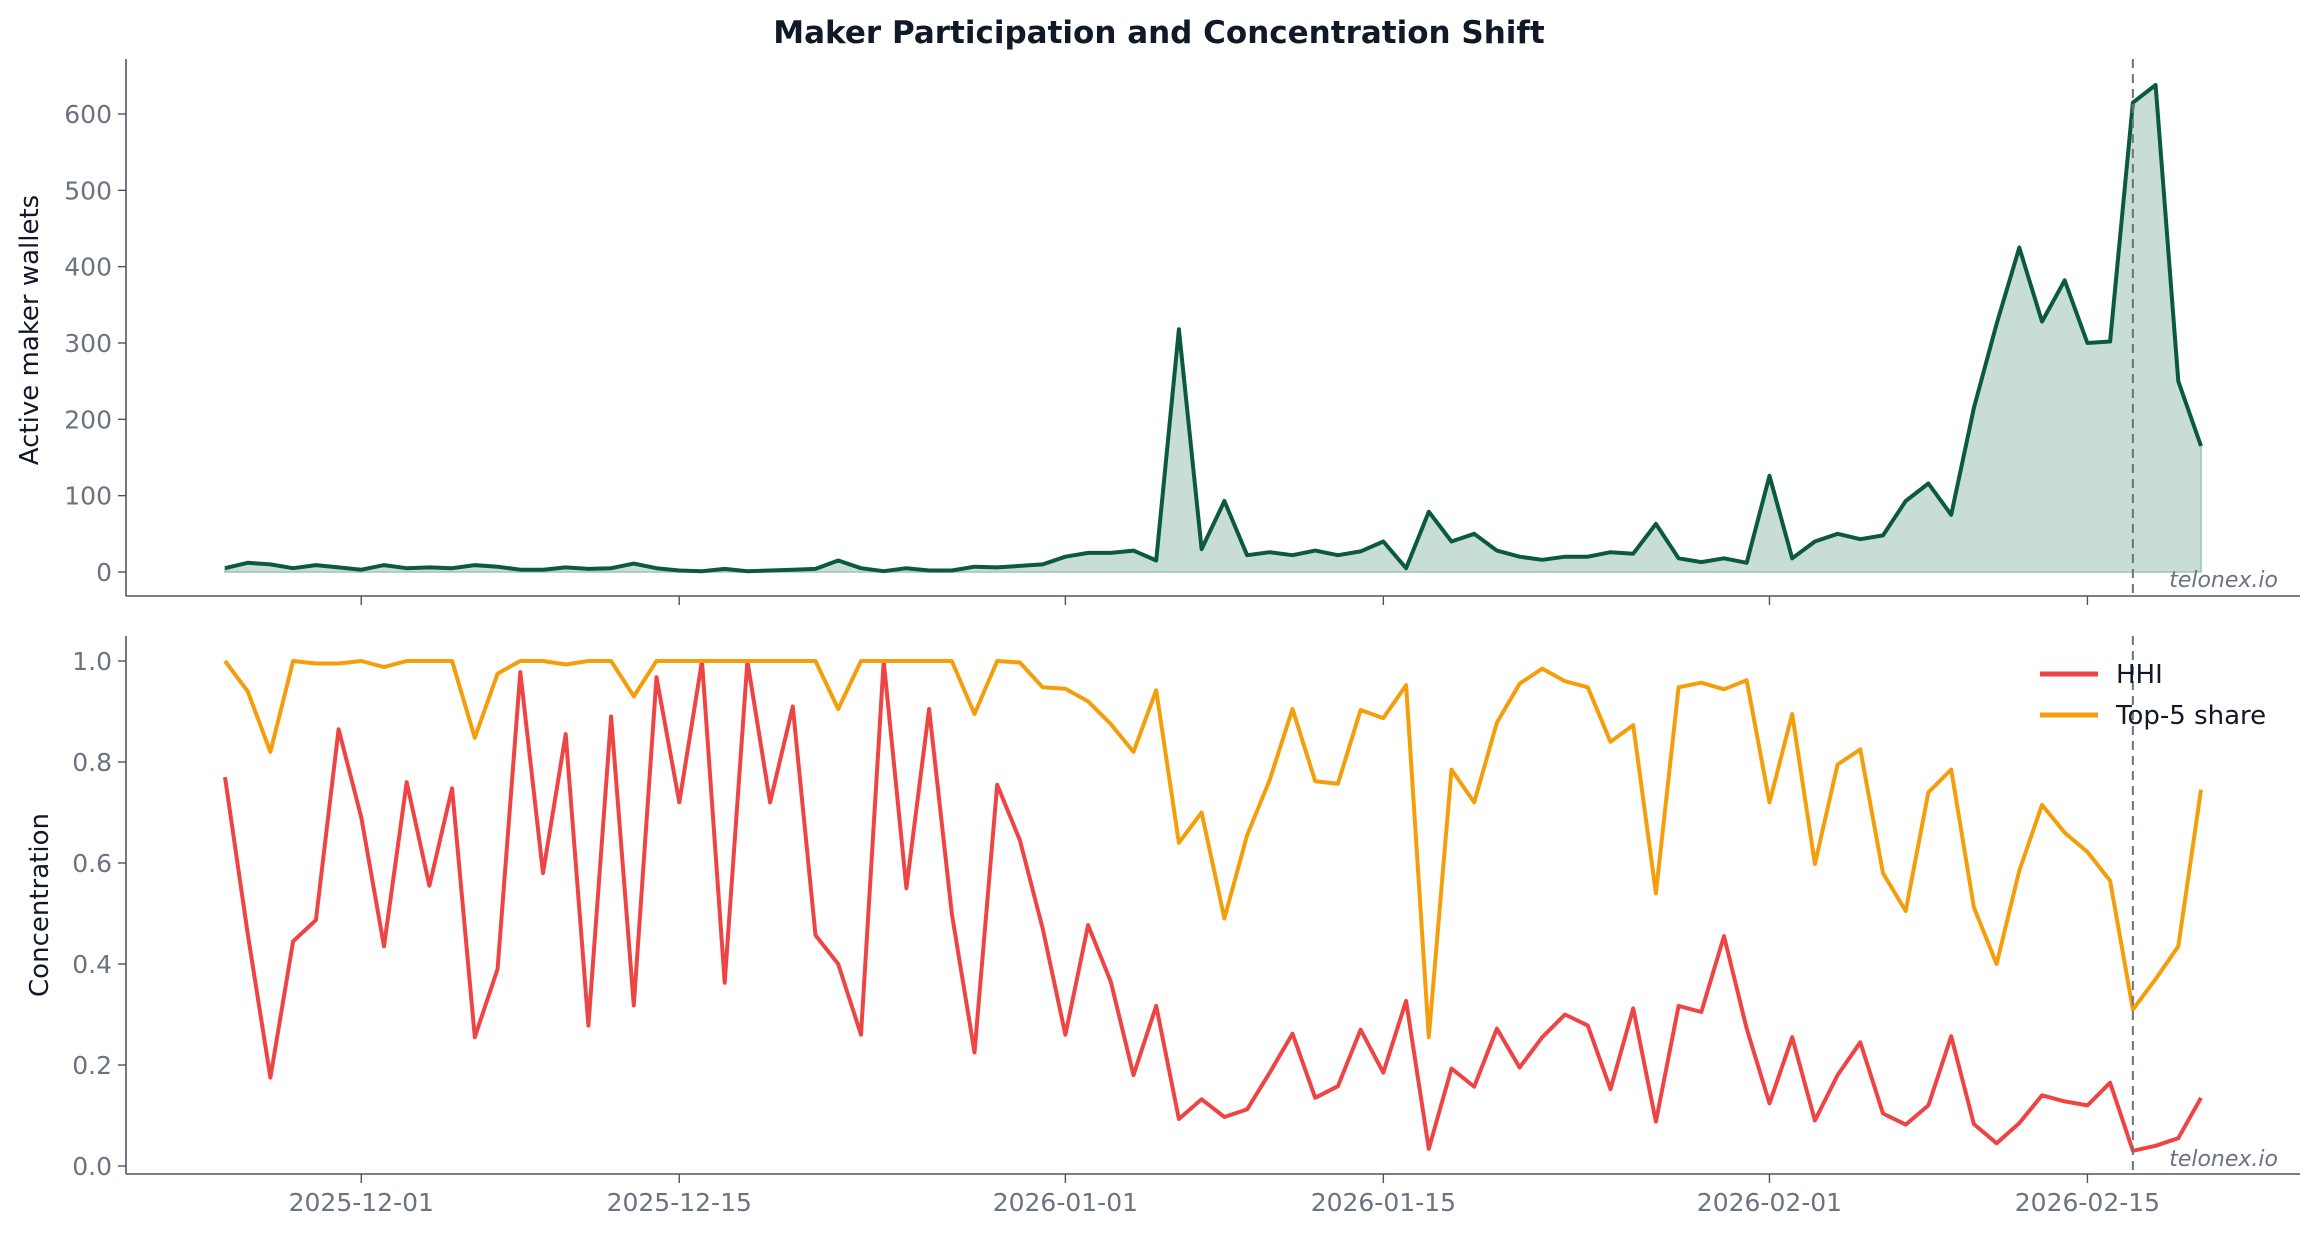  I want to click on legend: HHI Top-5 share, so click(2153, 695).